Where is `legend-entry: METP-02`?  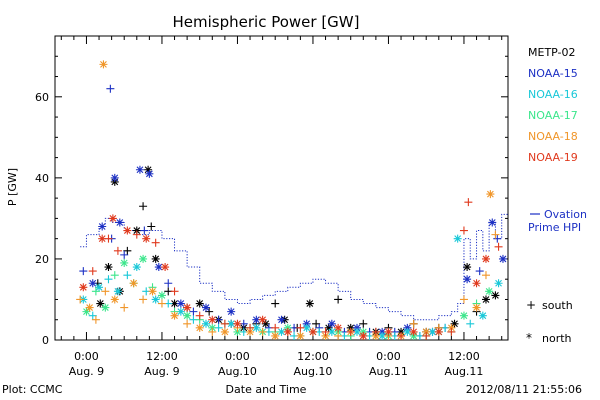 legend-entry: METP-02 is located at coordinates (552, 52).